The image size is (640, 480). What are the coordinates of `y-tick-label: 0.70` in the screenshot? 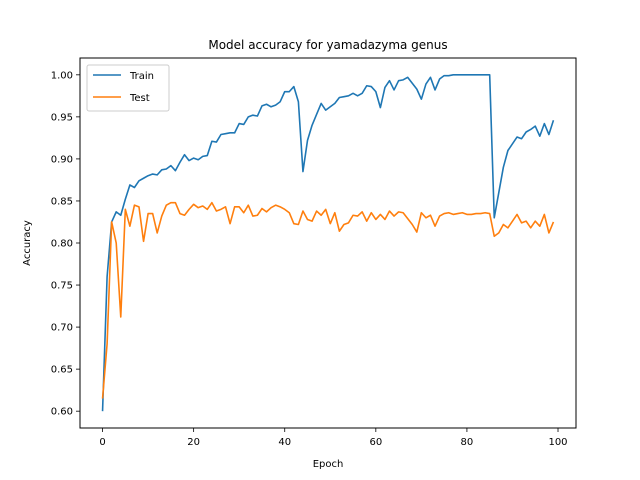 It's located at (62, 328).